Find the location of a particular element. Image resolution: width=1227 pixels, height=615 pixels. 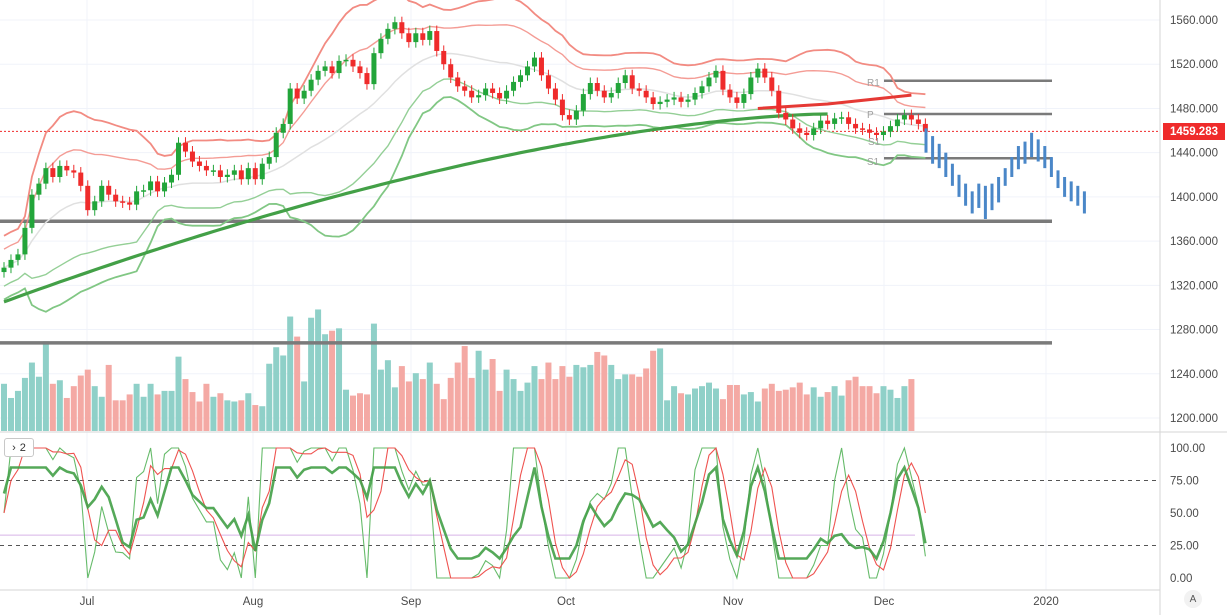

pane-toggle-label: 2 is located at coordinates (22, 447).